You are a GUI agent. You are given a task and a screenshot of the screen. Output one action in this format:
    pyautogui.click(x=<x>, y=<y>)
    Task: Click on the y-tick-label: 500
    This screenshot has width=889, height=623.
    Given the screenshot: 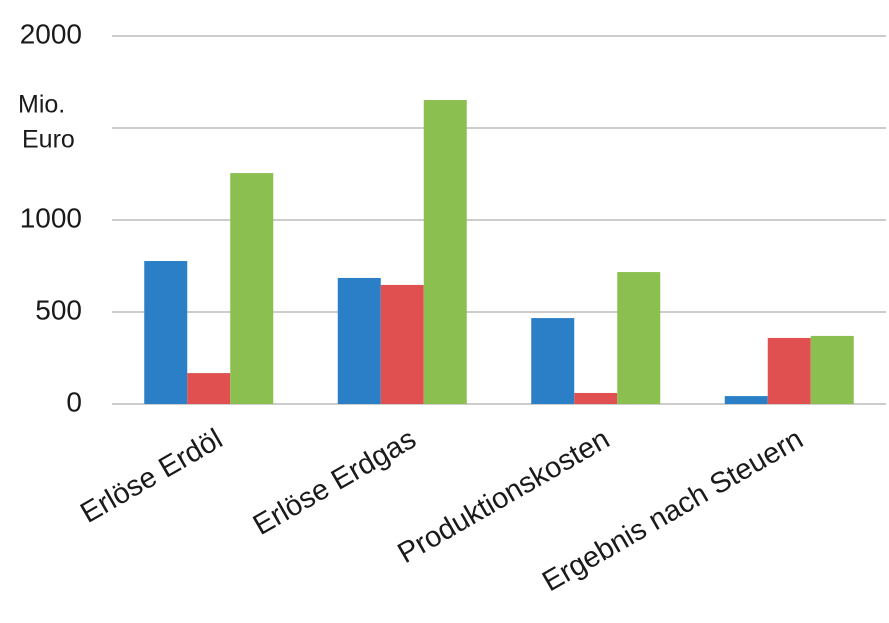 What is the action you would take?
    pyautogui.click(x=58, y=309)
    